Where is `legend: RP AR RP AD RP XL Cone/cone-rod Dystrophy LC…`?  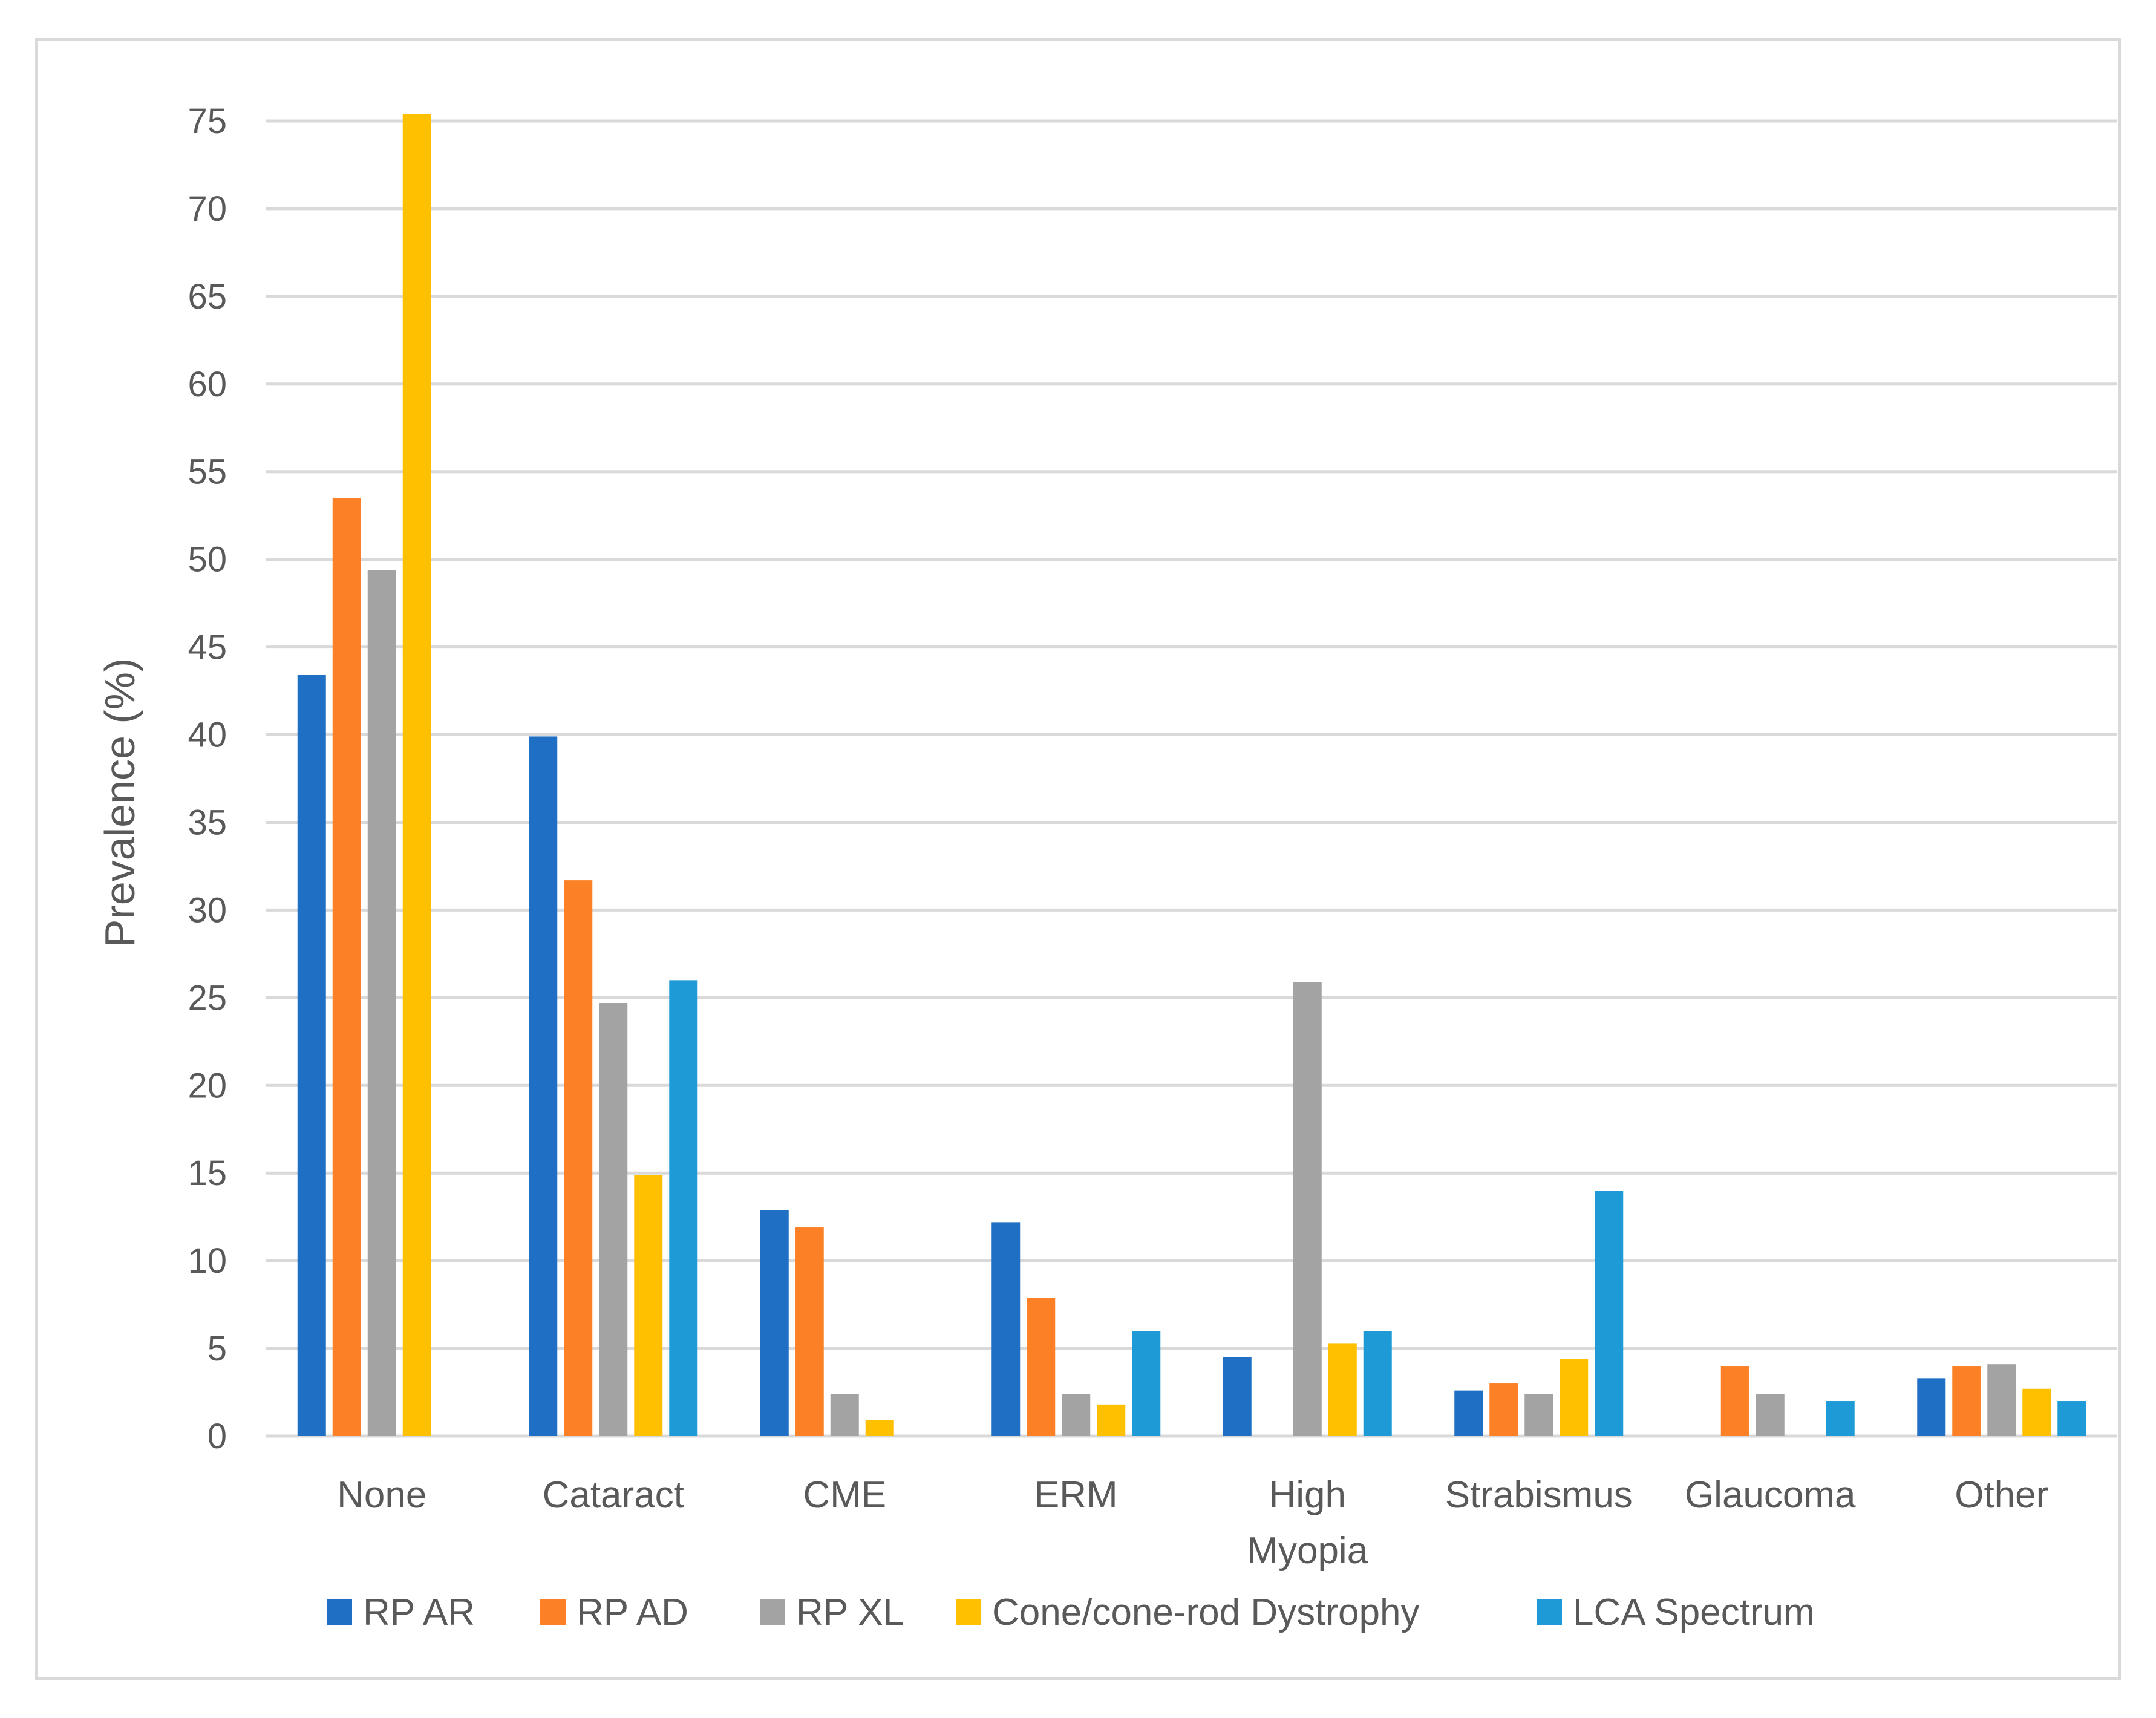 legend: RP AR RP AD RP XL Cone/cone-rod Dystrophy LC… is located at coordinates (1071, 1612).